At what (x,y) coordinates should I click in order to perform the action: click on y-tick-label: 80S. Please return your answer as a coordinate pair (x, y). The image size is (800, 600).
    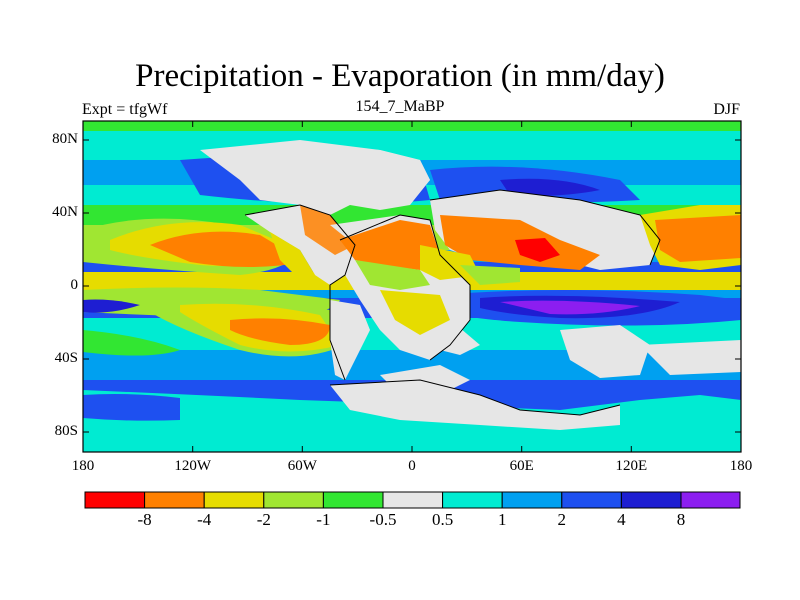
    Looking at the image, I should click on (66, 431).